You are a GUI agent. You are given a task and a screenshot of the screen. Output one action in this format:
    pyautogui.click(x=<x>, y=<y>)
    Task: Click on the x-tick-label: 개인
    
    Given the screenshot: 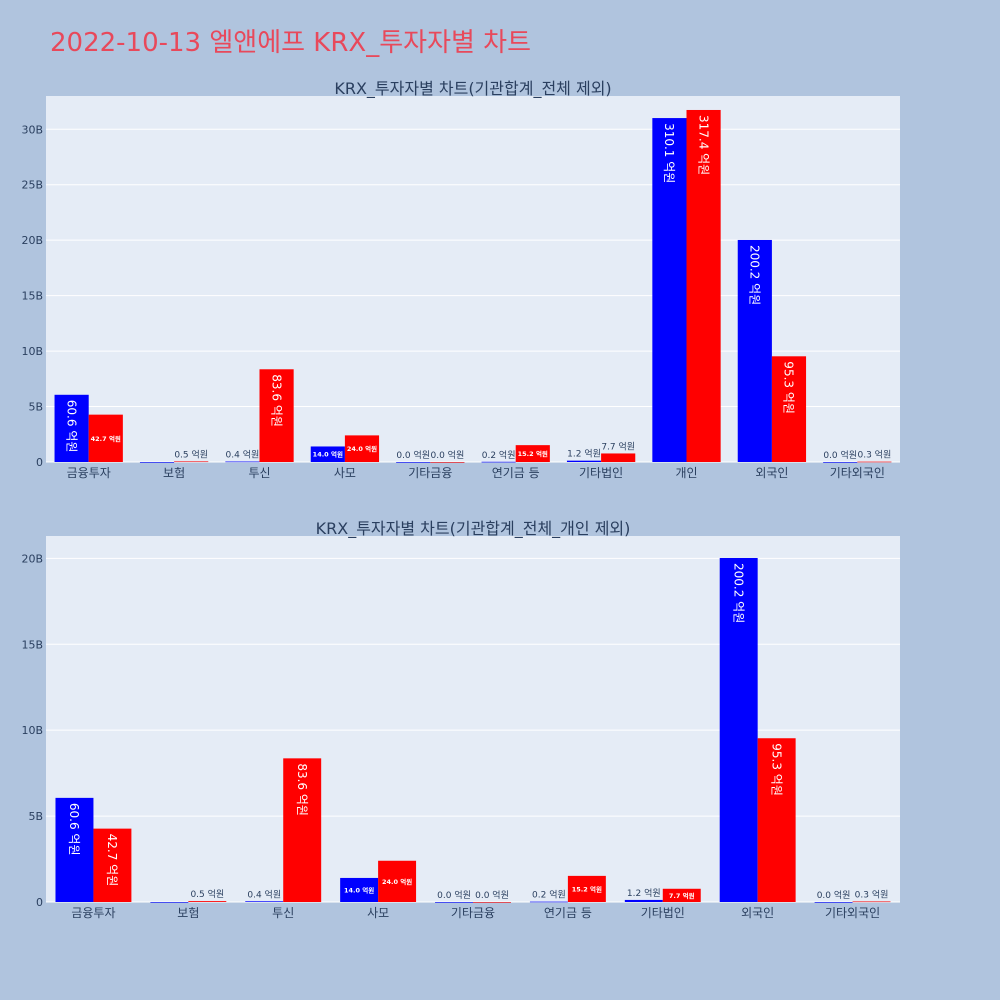 What is the action you would take?
    pyautogui.click(x=686, y=473)
    